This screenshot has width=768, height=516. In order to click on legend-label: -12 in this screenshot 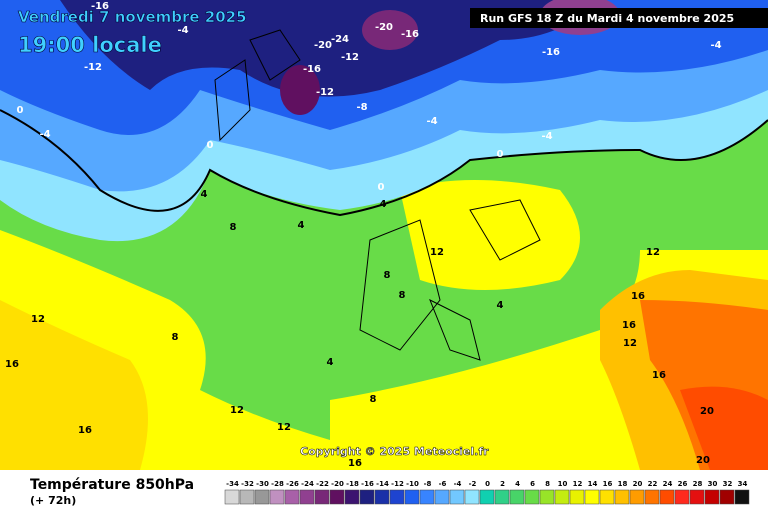, I will do `click(397, 484)`.